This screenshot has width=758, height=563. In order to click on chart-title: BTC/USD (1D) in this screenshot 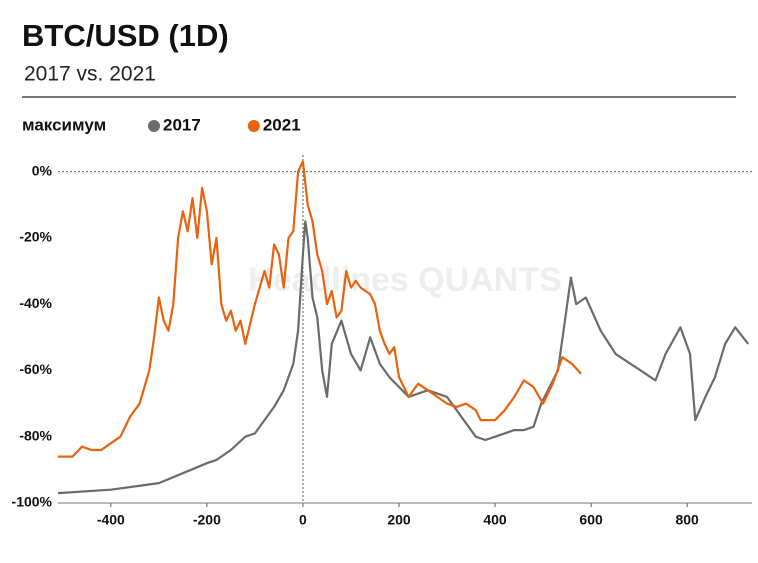, I will do `click(125, 35)`.